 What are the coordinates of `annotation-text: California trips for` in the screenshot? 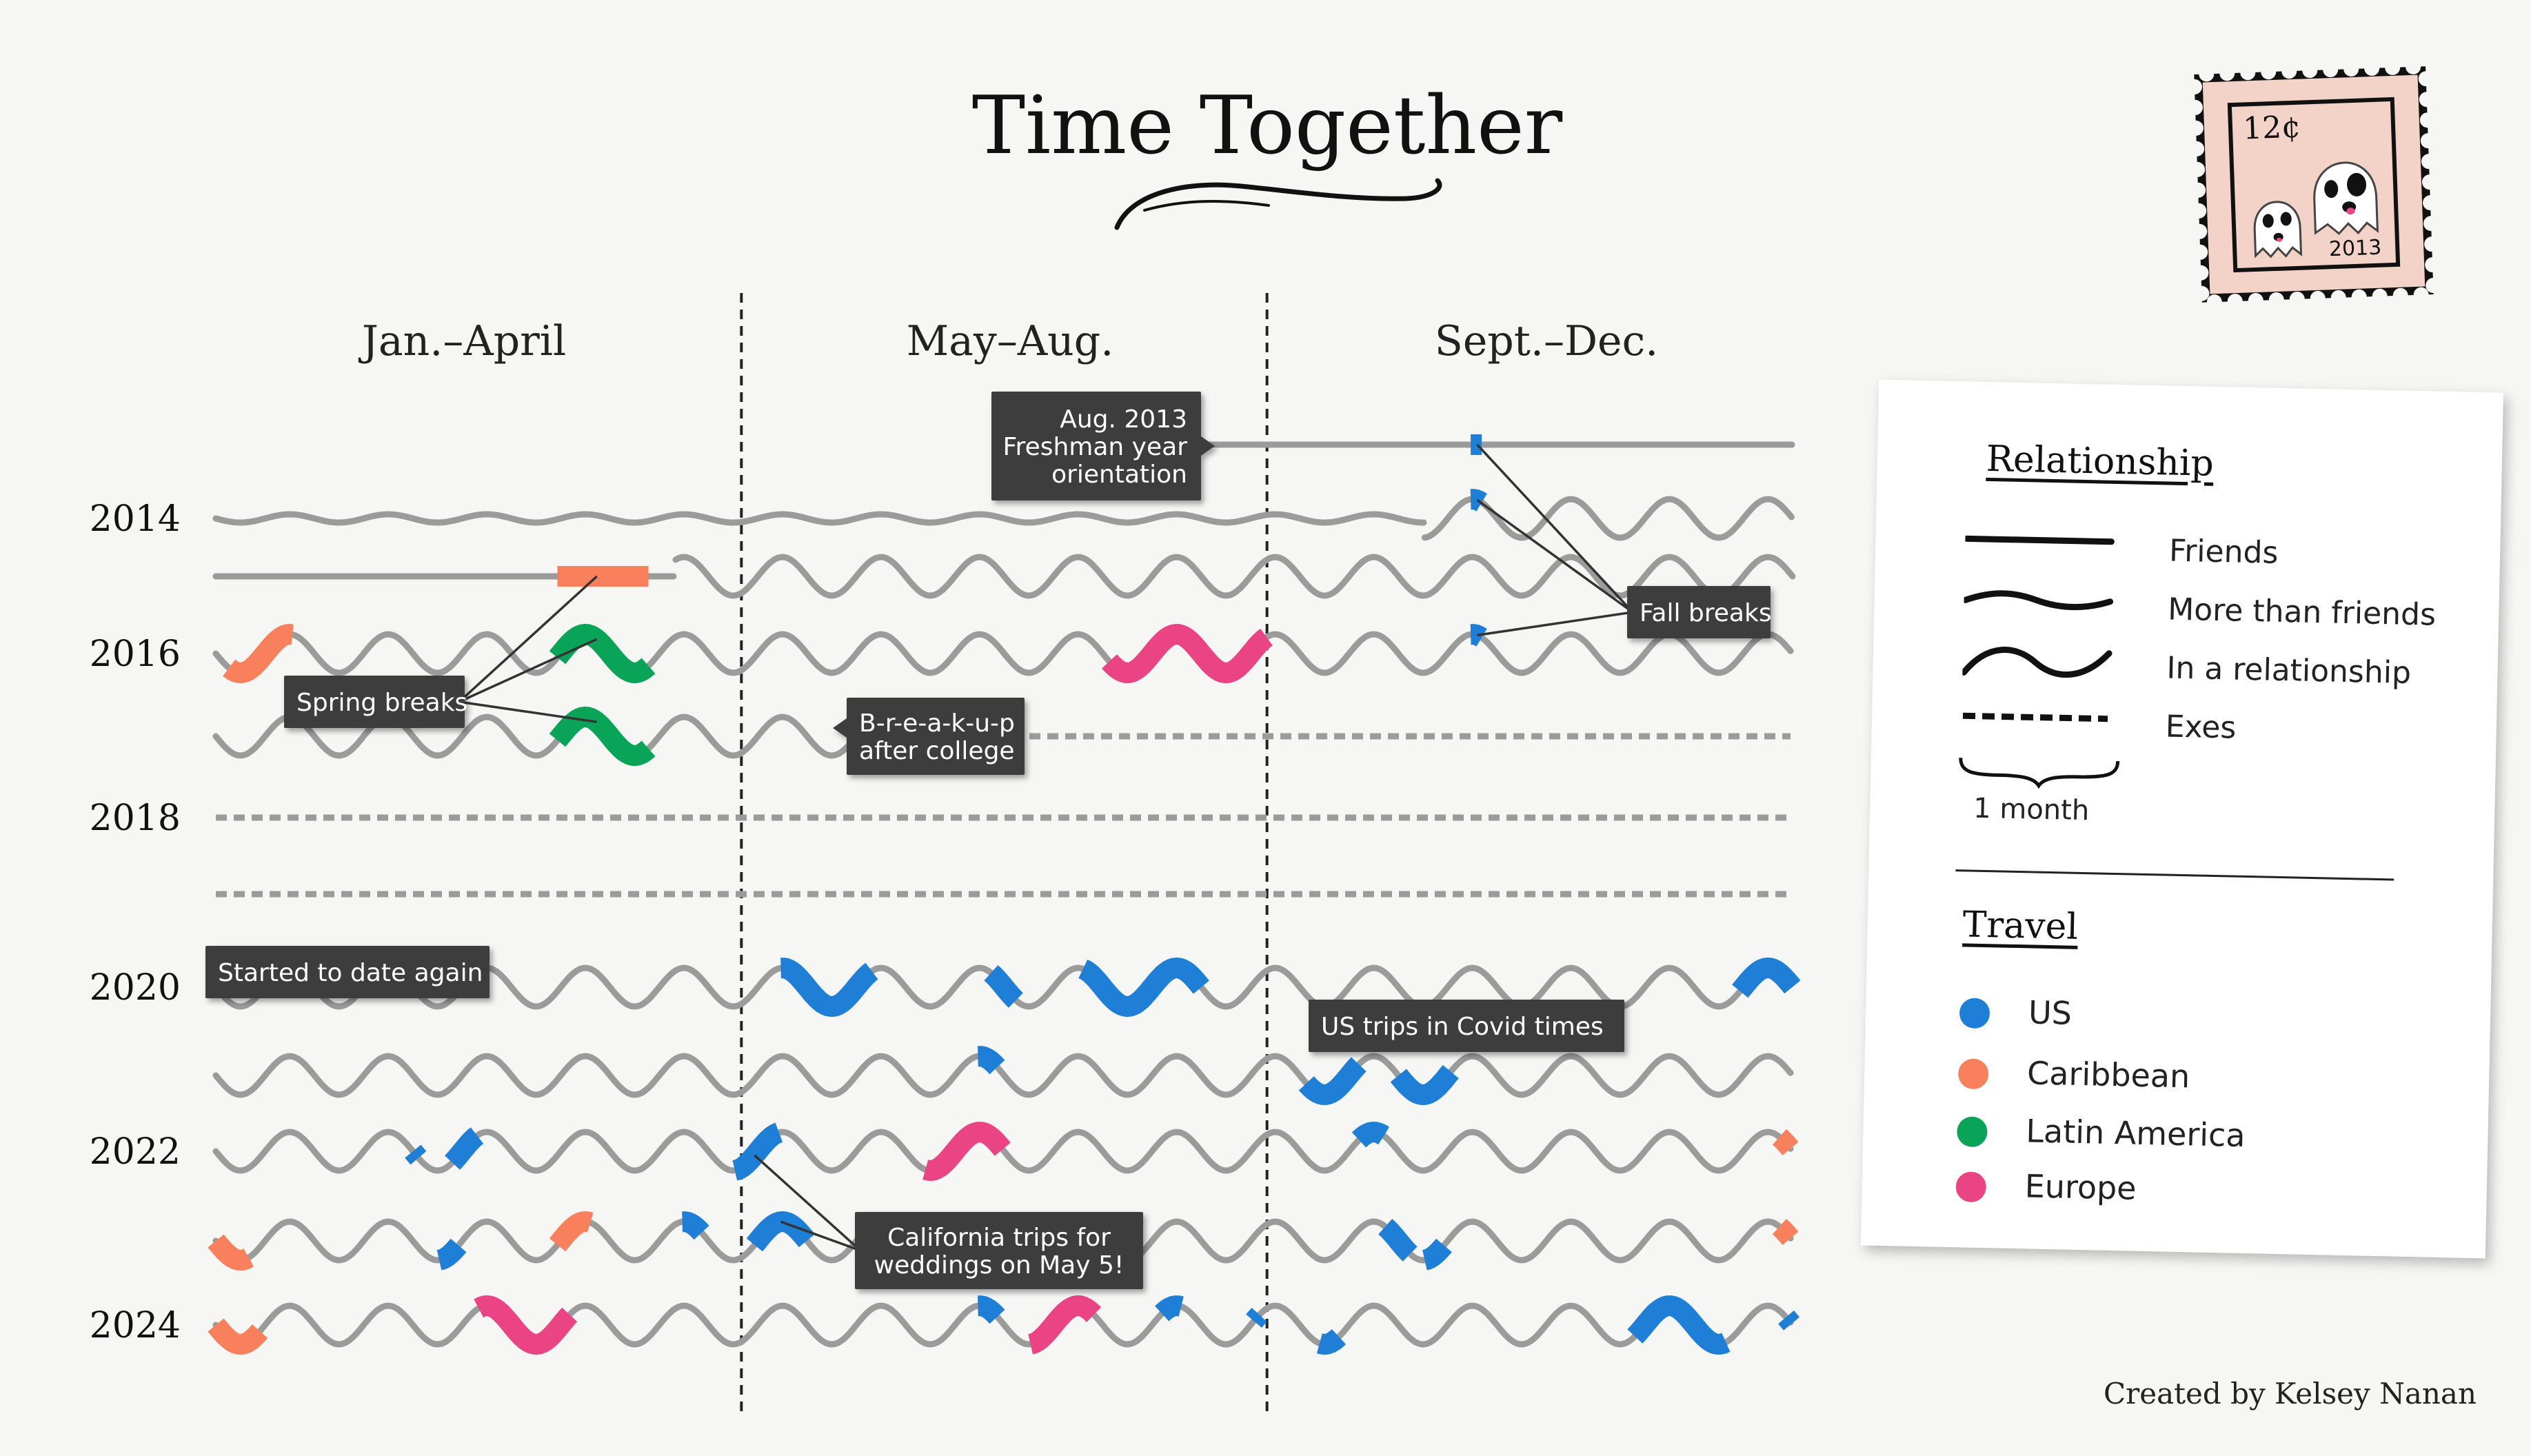 It's located at (999, 1238).